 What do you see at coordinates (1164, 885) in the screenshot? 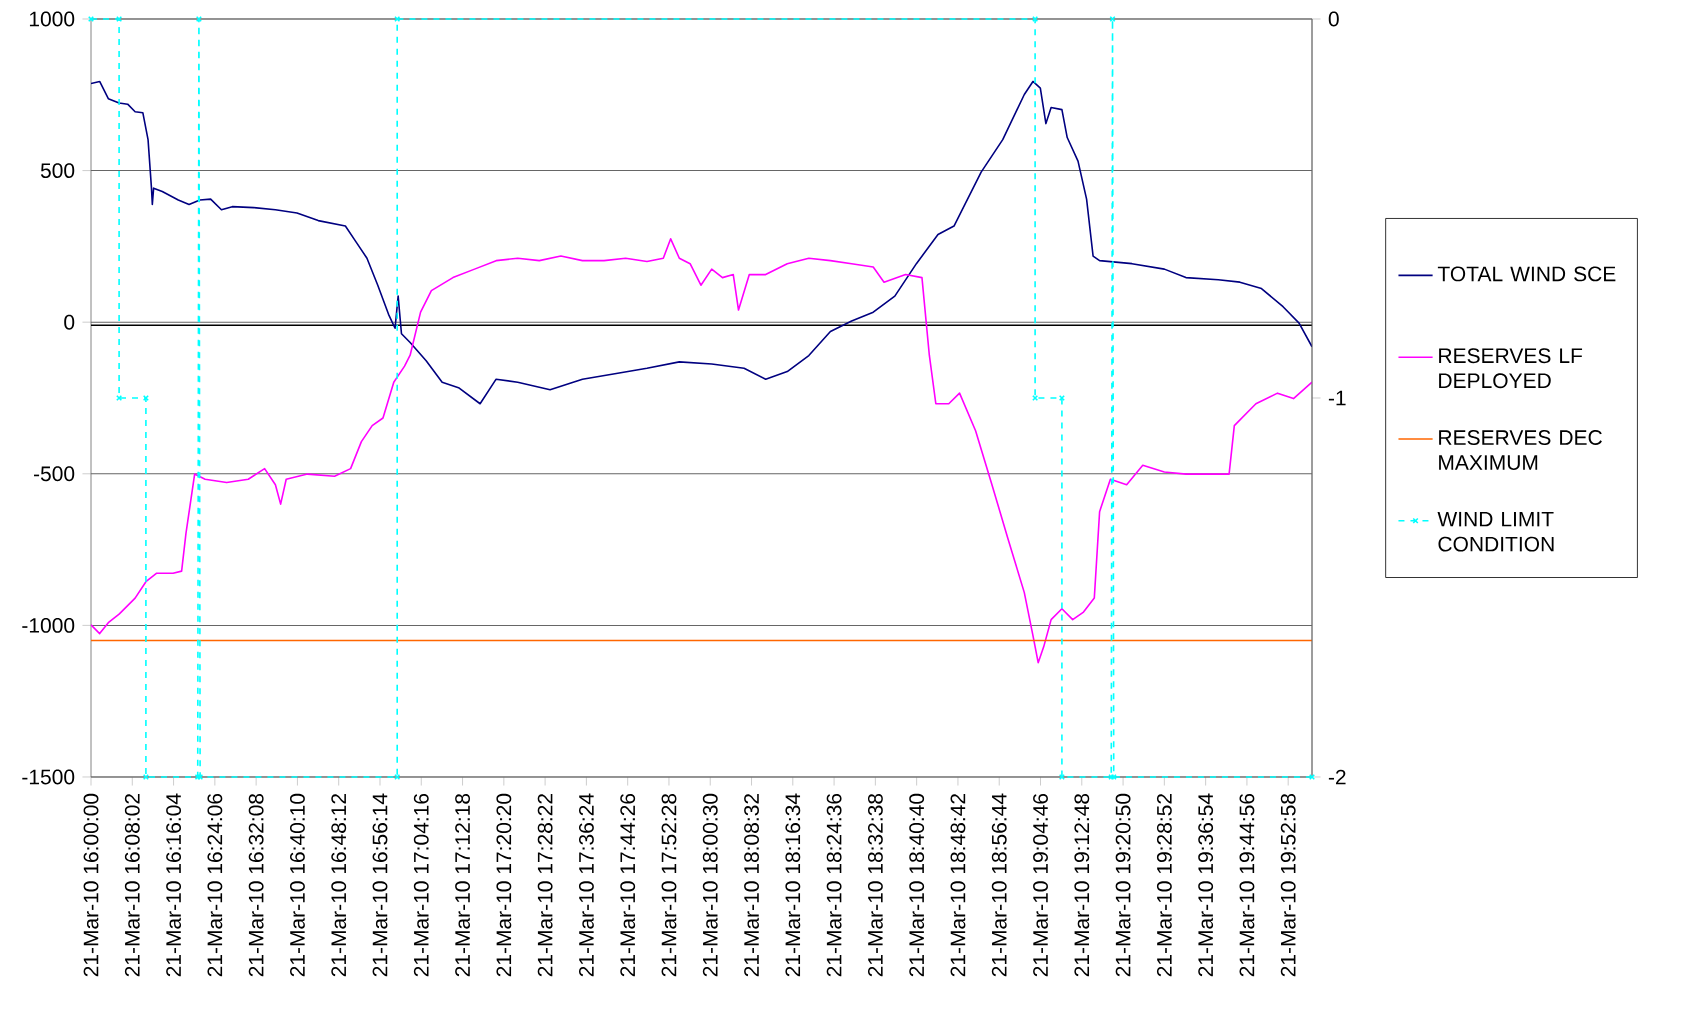
I see `x-tick-label: 21-Mar-10 19:28:52` at bounding box center [1164, 885].